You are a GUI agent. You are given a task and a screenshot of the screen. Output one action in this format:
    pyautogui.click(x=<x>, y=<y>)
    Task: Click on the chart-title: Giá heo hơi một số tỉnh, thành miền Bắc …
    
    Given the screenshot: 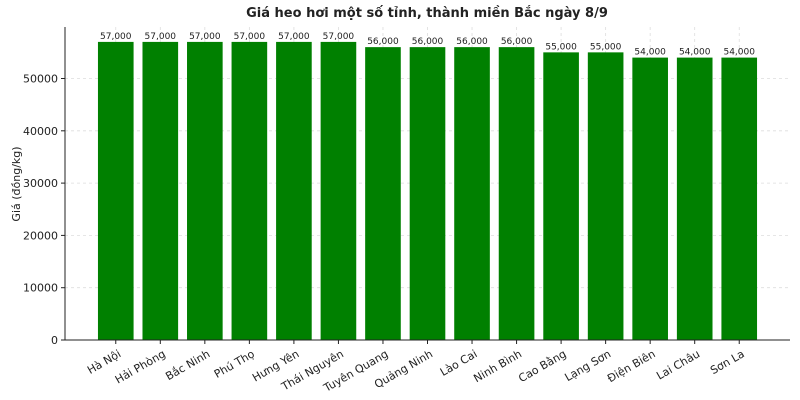 What is the action you would take?
    pyautogui.click(x=427, y=13)
    